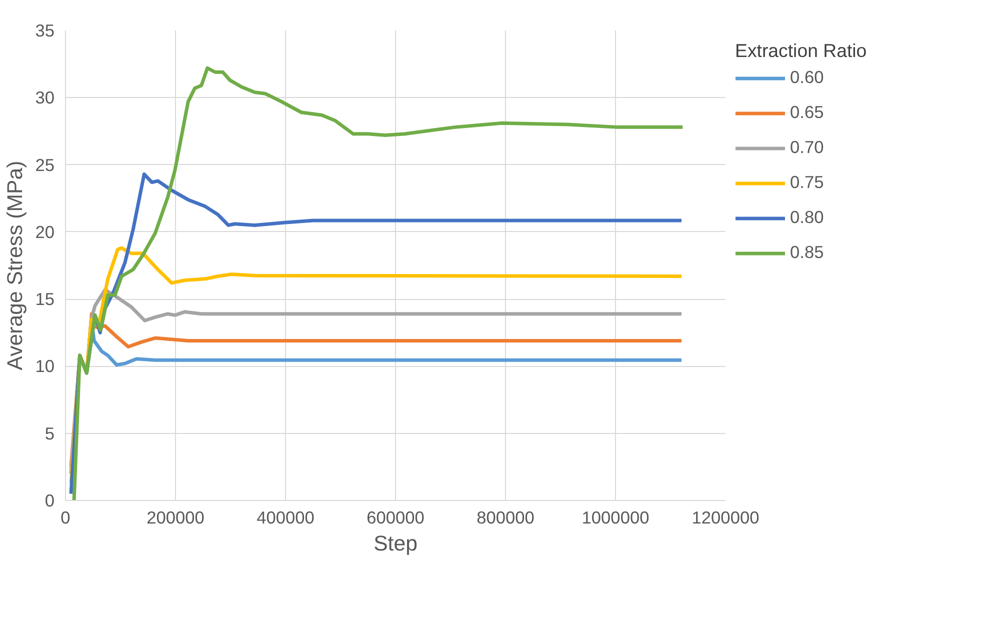 The height and width of the screenshot is (633, 997). Describe the element at coordinates (49, 500) in the screenshot. I see `y-tick-label: 0` at that location.